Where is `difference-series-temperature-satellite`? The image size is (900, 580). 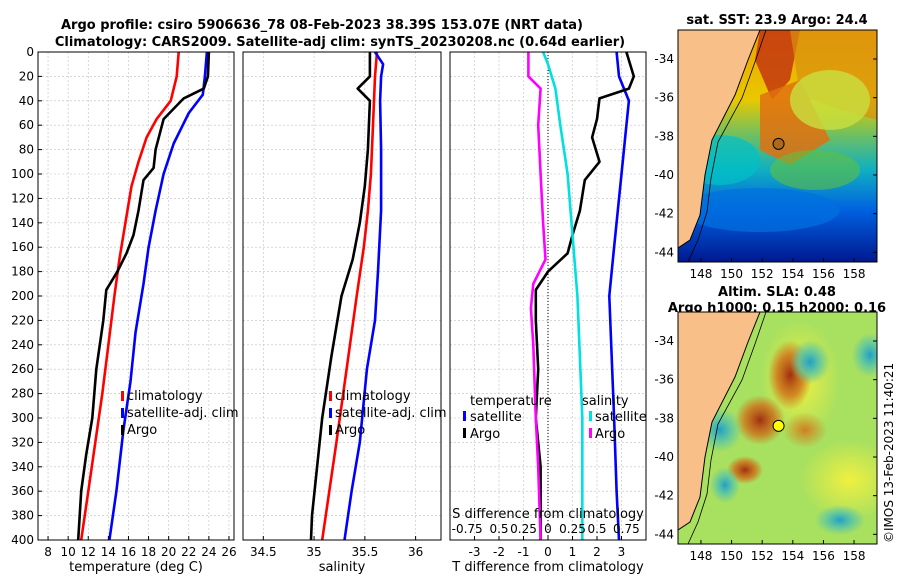 difference-series-temperature-satellite is located at coordinates (619, 296).